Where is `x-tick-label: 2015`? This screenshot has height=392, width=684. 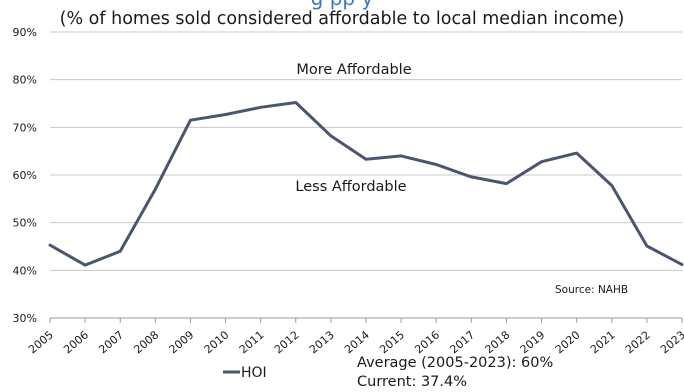 x-tick-label: 2015 is located at coordinates (392, 342).